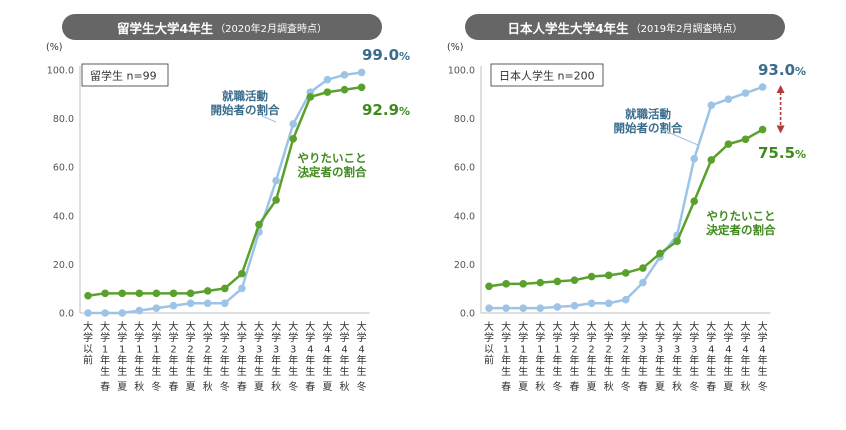  I want to click on sample-size-label: 日本人学生 n=200, so click(547, 76).